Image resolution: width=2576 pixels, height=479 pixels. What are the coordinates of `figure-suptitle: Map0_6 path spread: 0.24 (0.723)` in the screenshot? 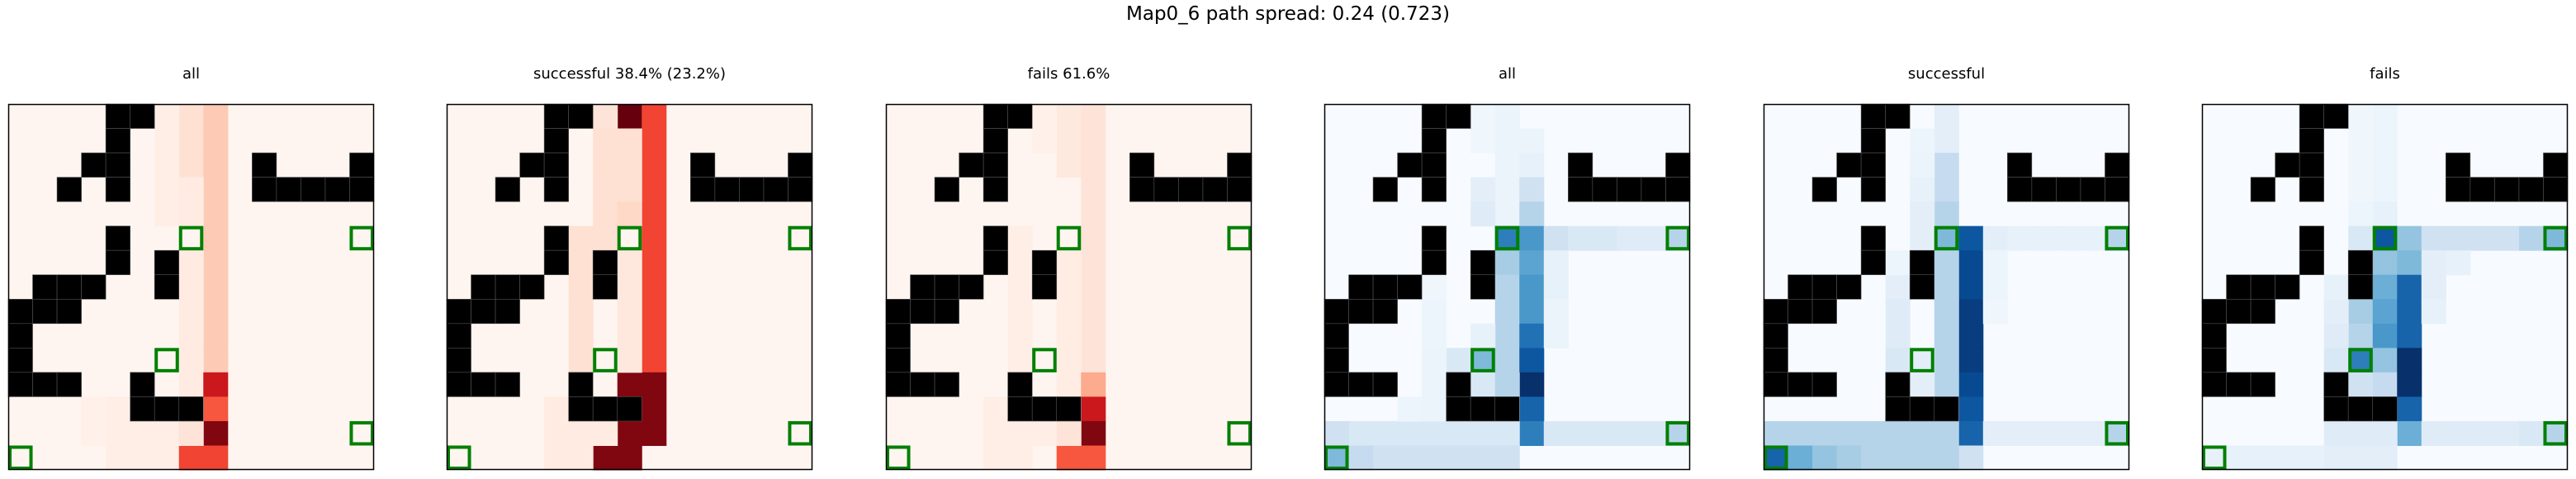 It's located at (1288, 14).